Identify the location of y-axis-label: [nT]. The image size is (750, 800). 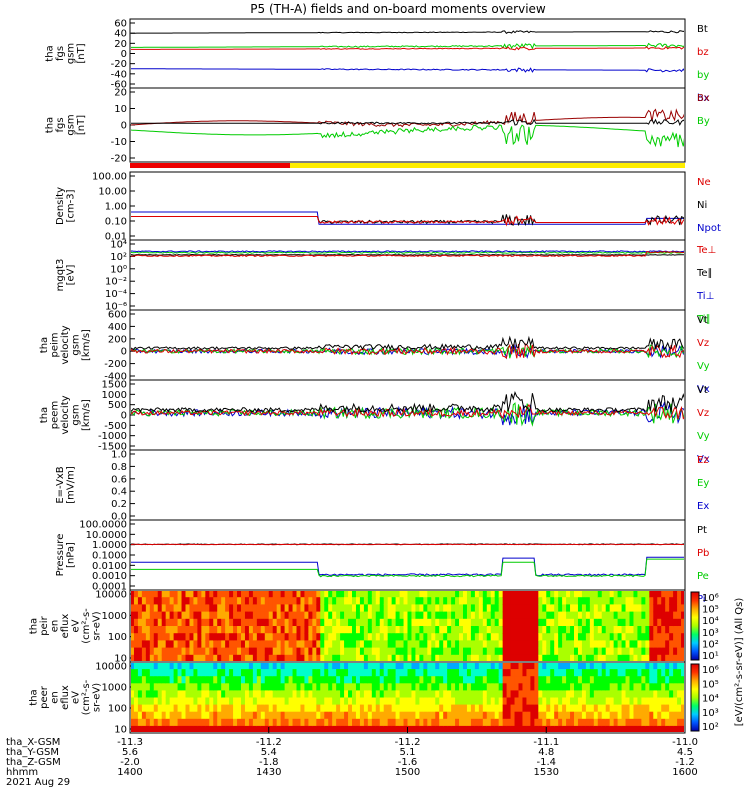
(81, 53).